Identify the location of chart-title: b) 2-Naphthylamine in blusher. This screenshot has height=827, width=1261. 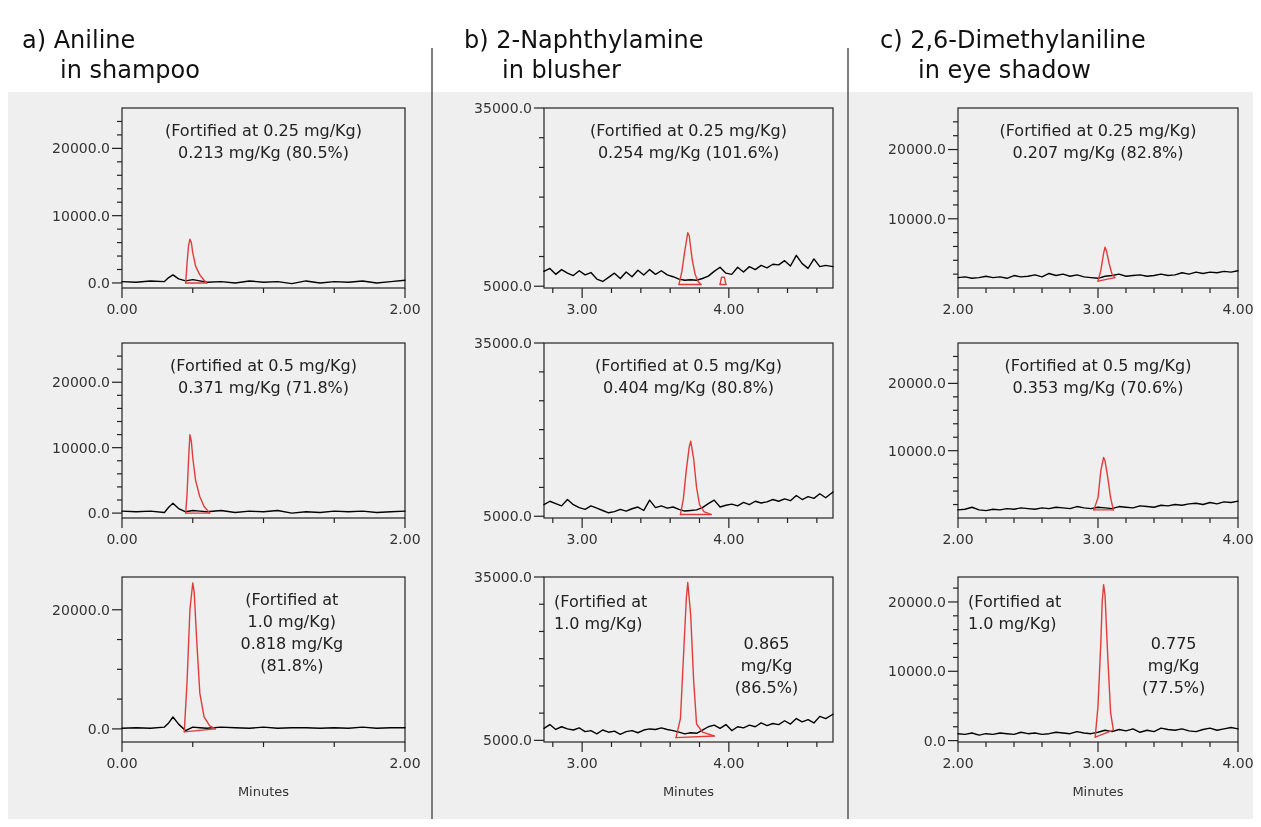
(584, 55).